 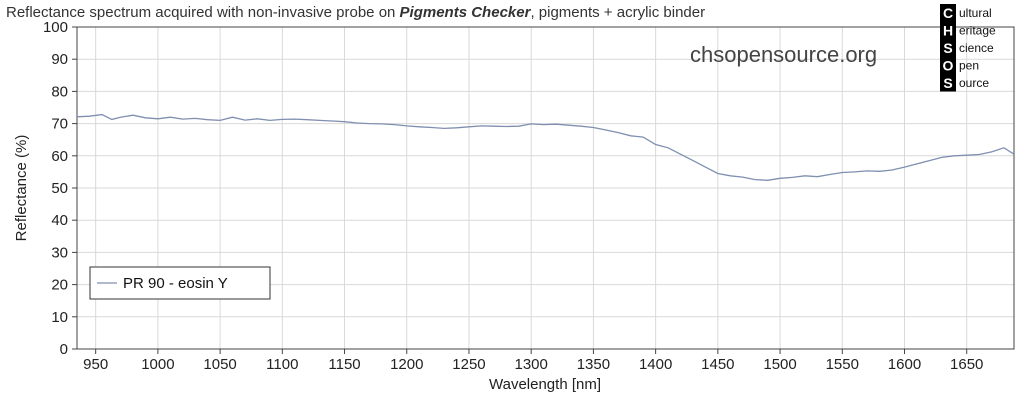 I want to click on legend-box, so click(x=180, y=283).